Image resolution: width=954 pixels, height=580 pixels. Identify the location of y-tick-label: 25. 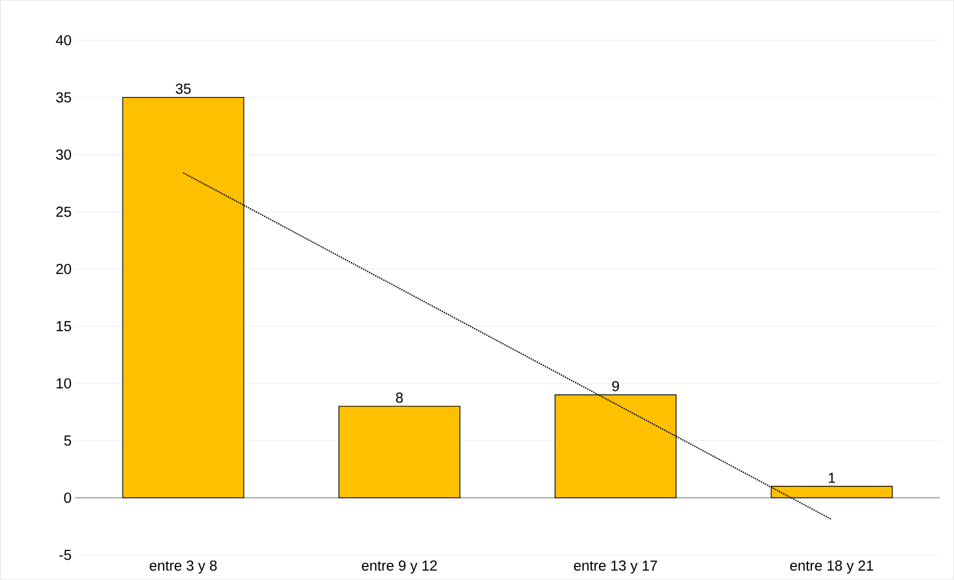
(64, 211).